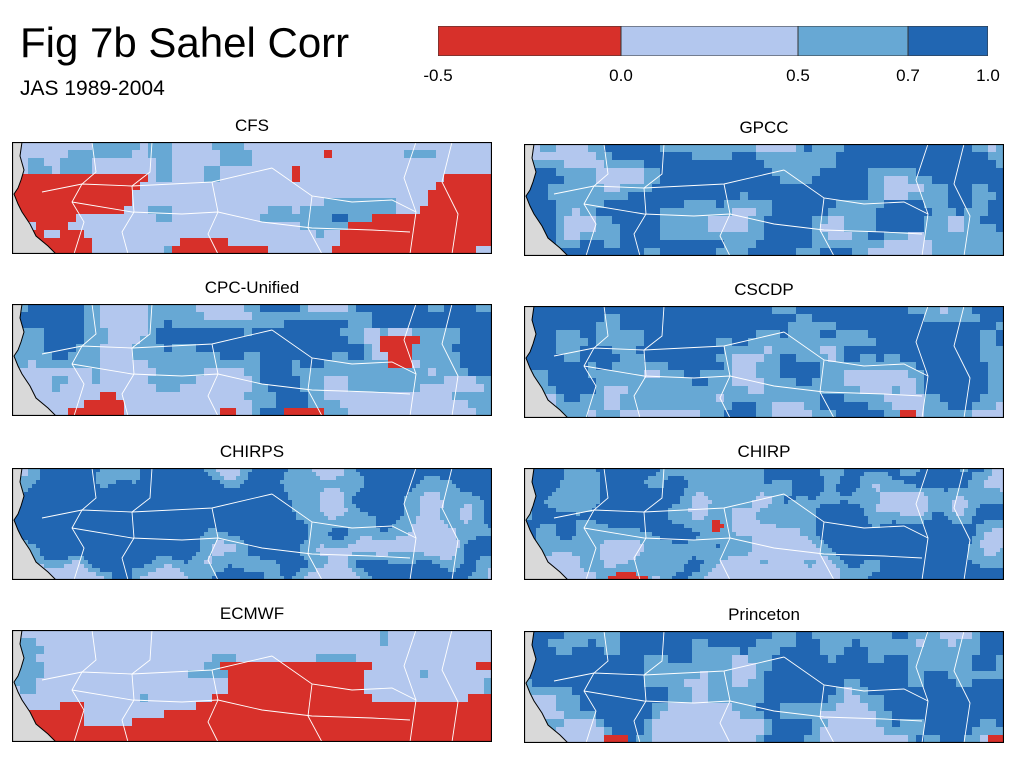  What do you see at coordinates (438, 75) in the screenshot?
I see `colorbar-tick-label: -0.5` at bounding box center [438, 75].